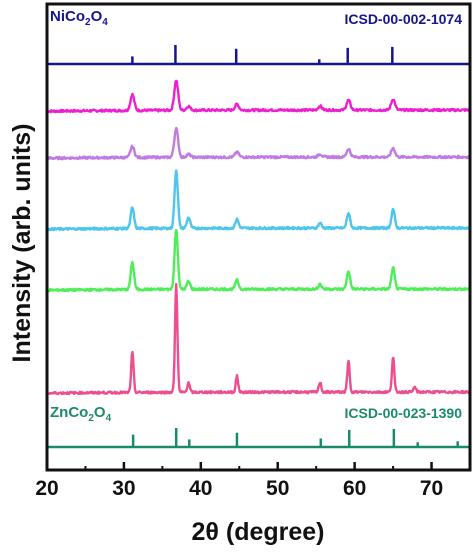 This screenshot has width=473, height=558. Describe the element at coordinates (354, 488) in the screenshot. I see `x-tick-label: 60` at that location.